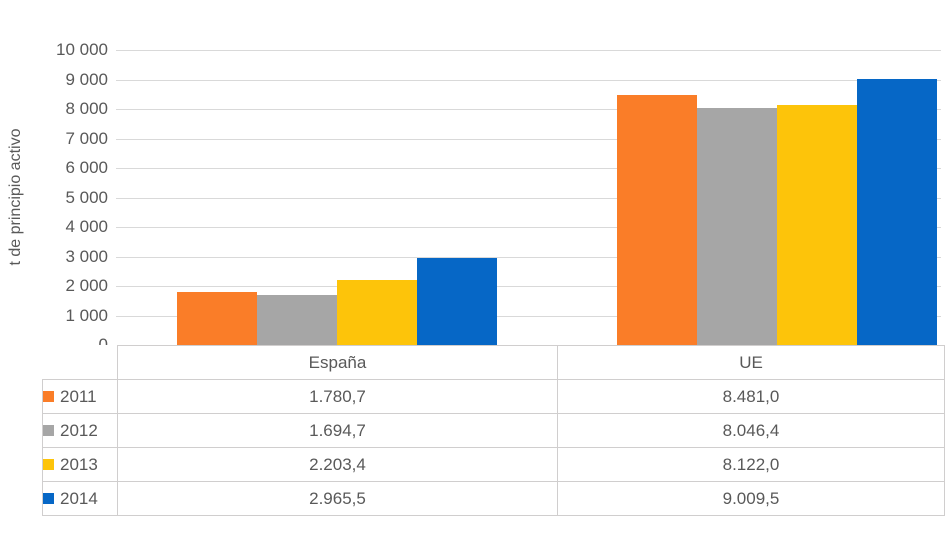 The width and height of the screenshot is (945, 534). I want to click on bar-2011-UE, so click(657, 219).